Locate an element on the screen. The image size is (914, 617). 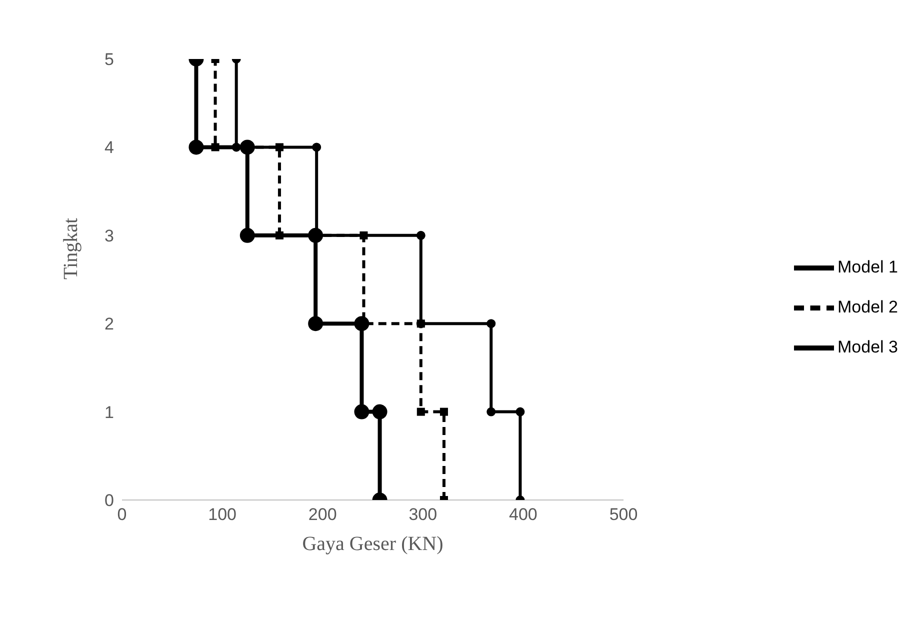
y-tick-label: 5 is located at coordinates (109, 60).